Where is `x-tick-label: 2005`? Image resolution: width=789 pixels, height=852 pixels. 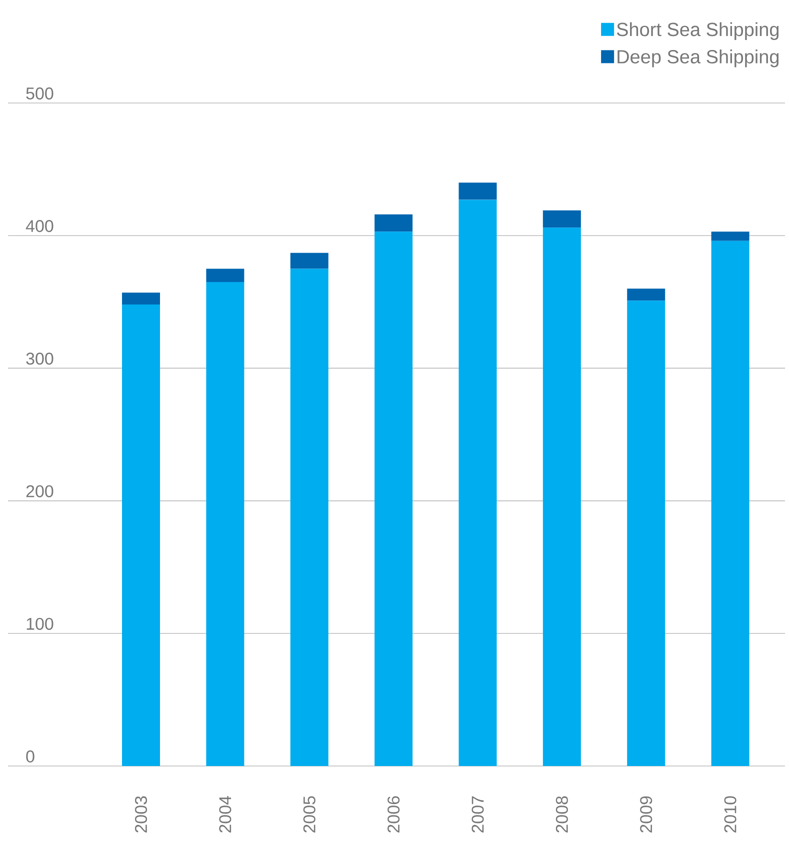
x-tick-label: 2005 is located at coordinates (309, 814).